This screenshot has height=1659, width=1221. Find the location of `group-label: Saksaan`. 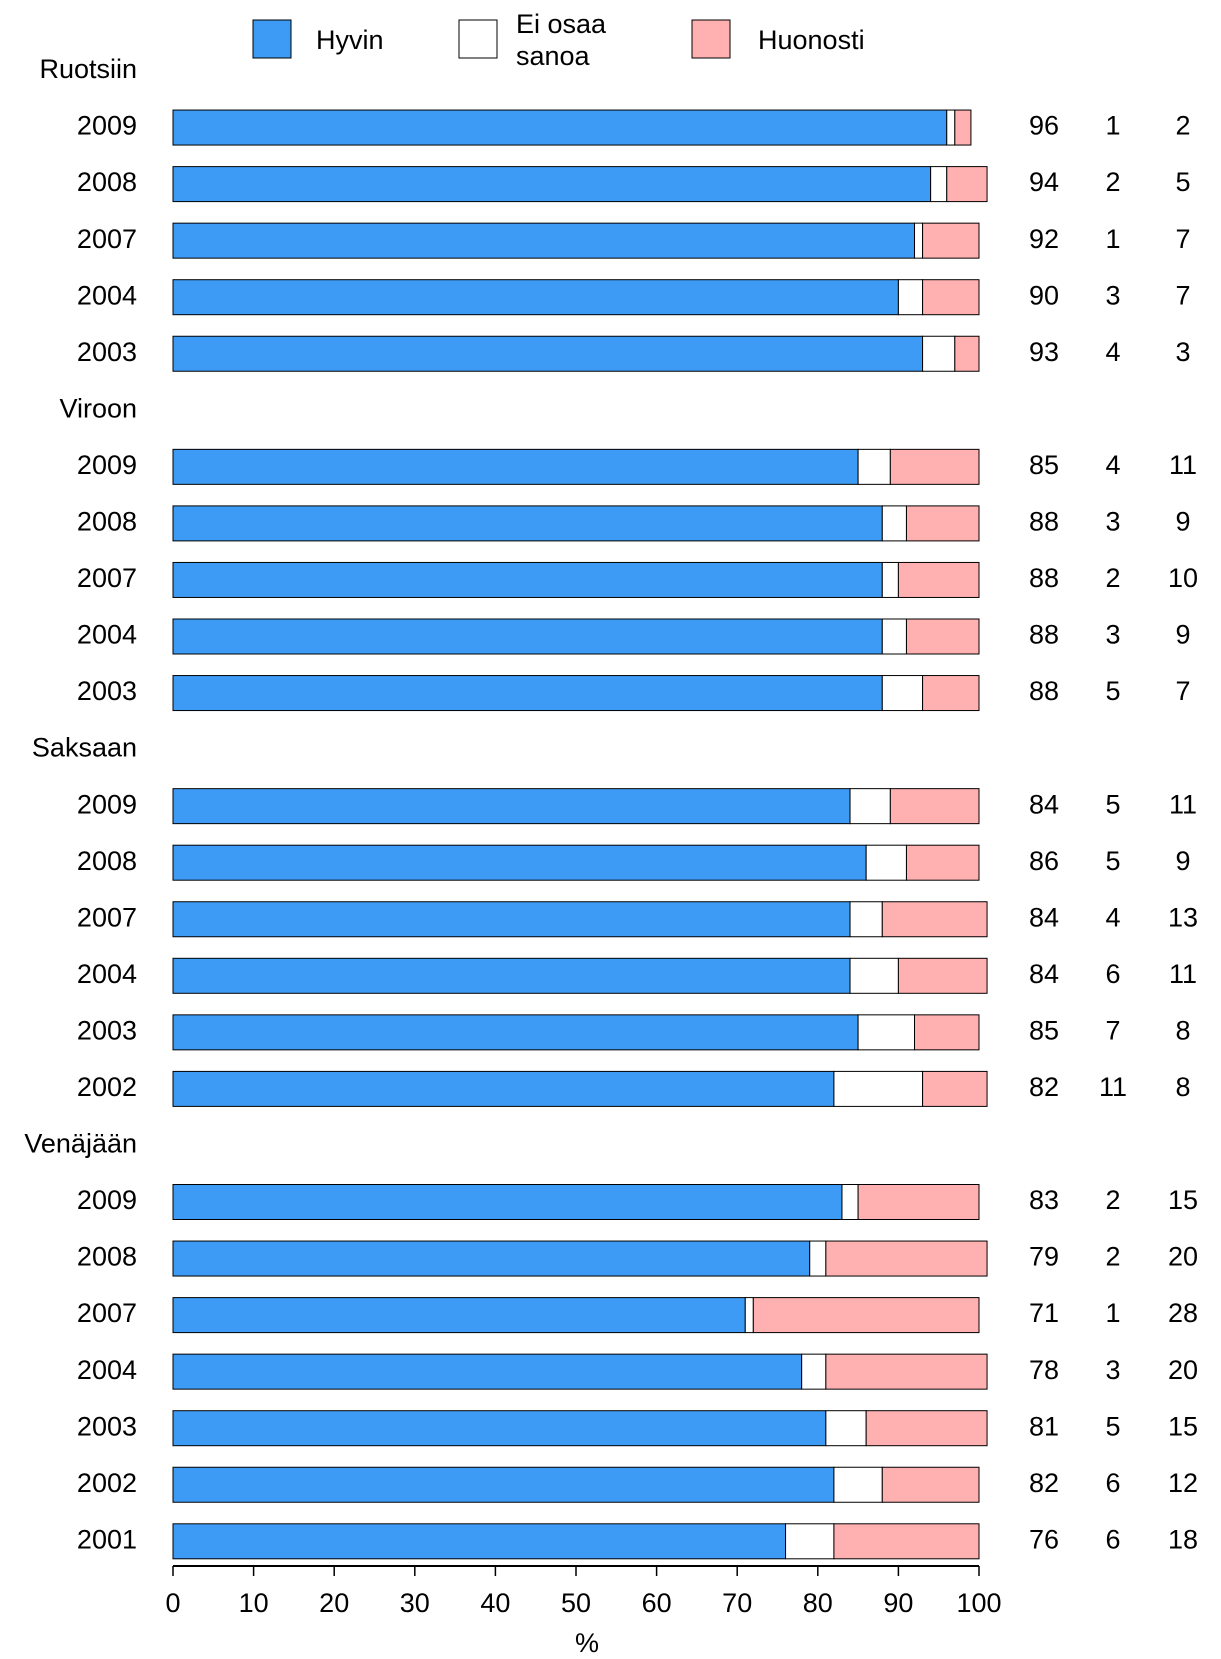

group-label: Saksaan is located at coordinates (84, 748).